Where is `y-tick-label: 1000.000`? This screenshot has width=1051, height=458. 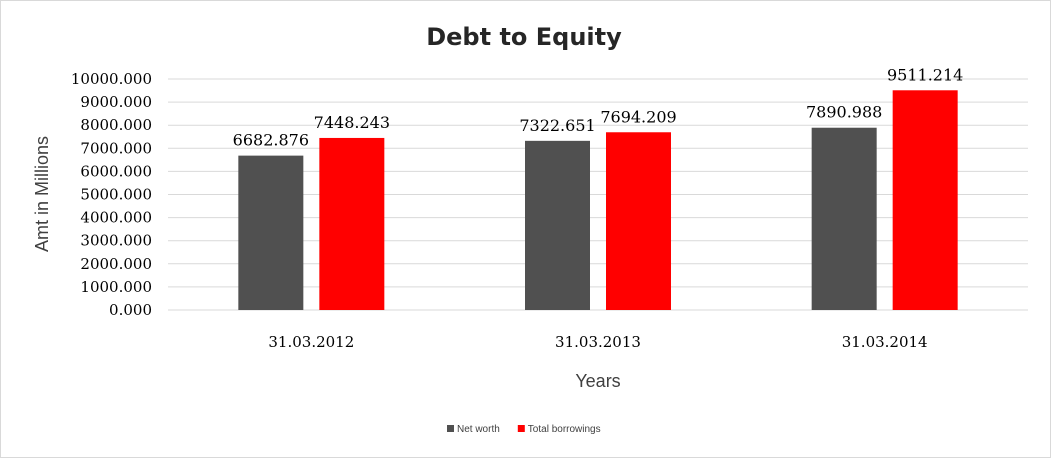 y-tick-label: 1000.000 is located at coordinates (116, 287).